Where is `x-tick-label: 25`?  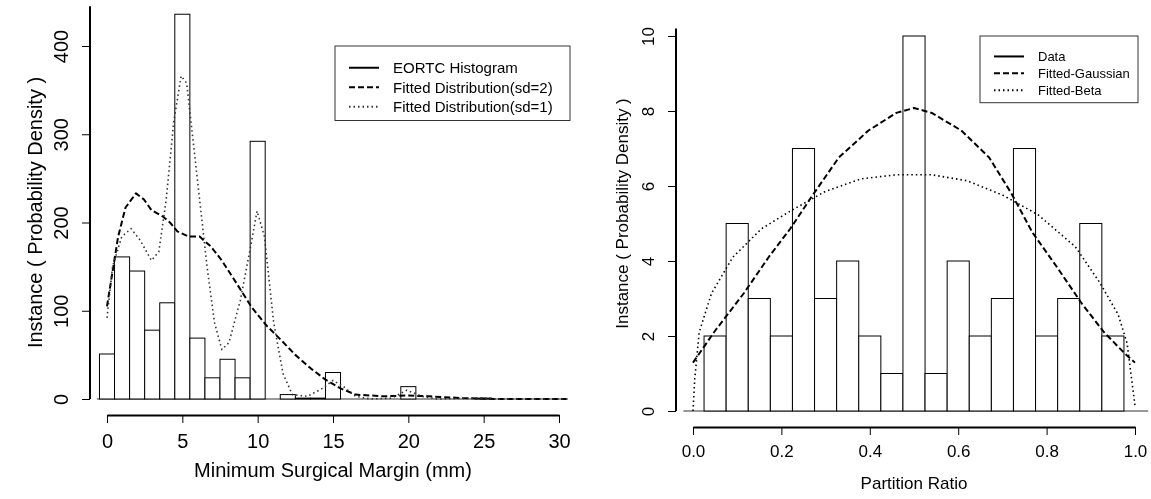 x-tick-label: 25 is located at coordinates (484, 441).